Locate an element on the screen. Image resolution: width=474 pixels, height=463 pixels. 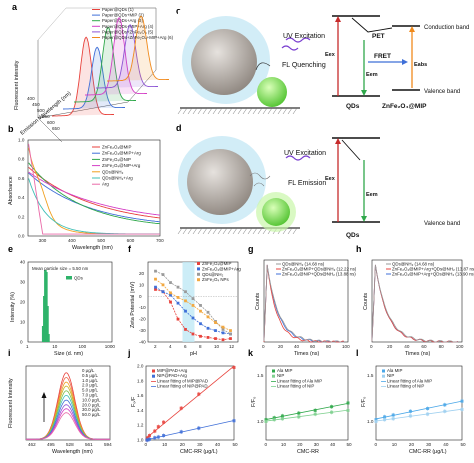
plot-b-xtick: 500 is located at coordinates (101, 240).